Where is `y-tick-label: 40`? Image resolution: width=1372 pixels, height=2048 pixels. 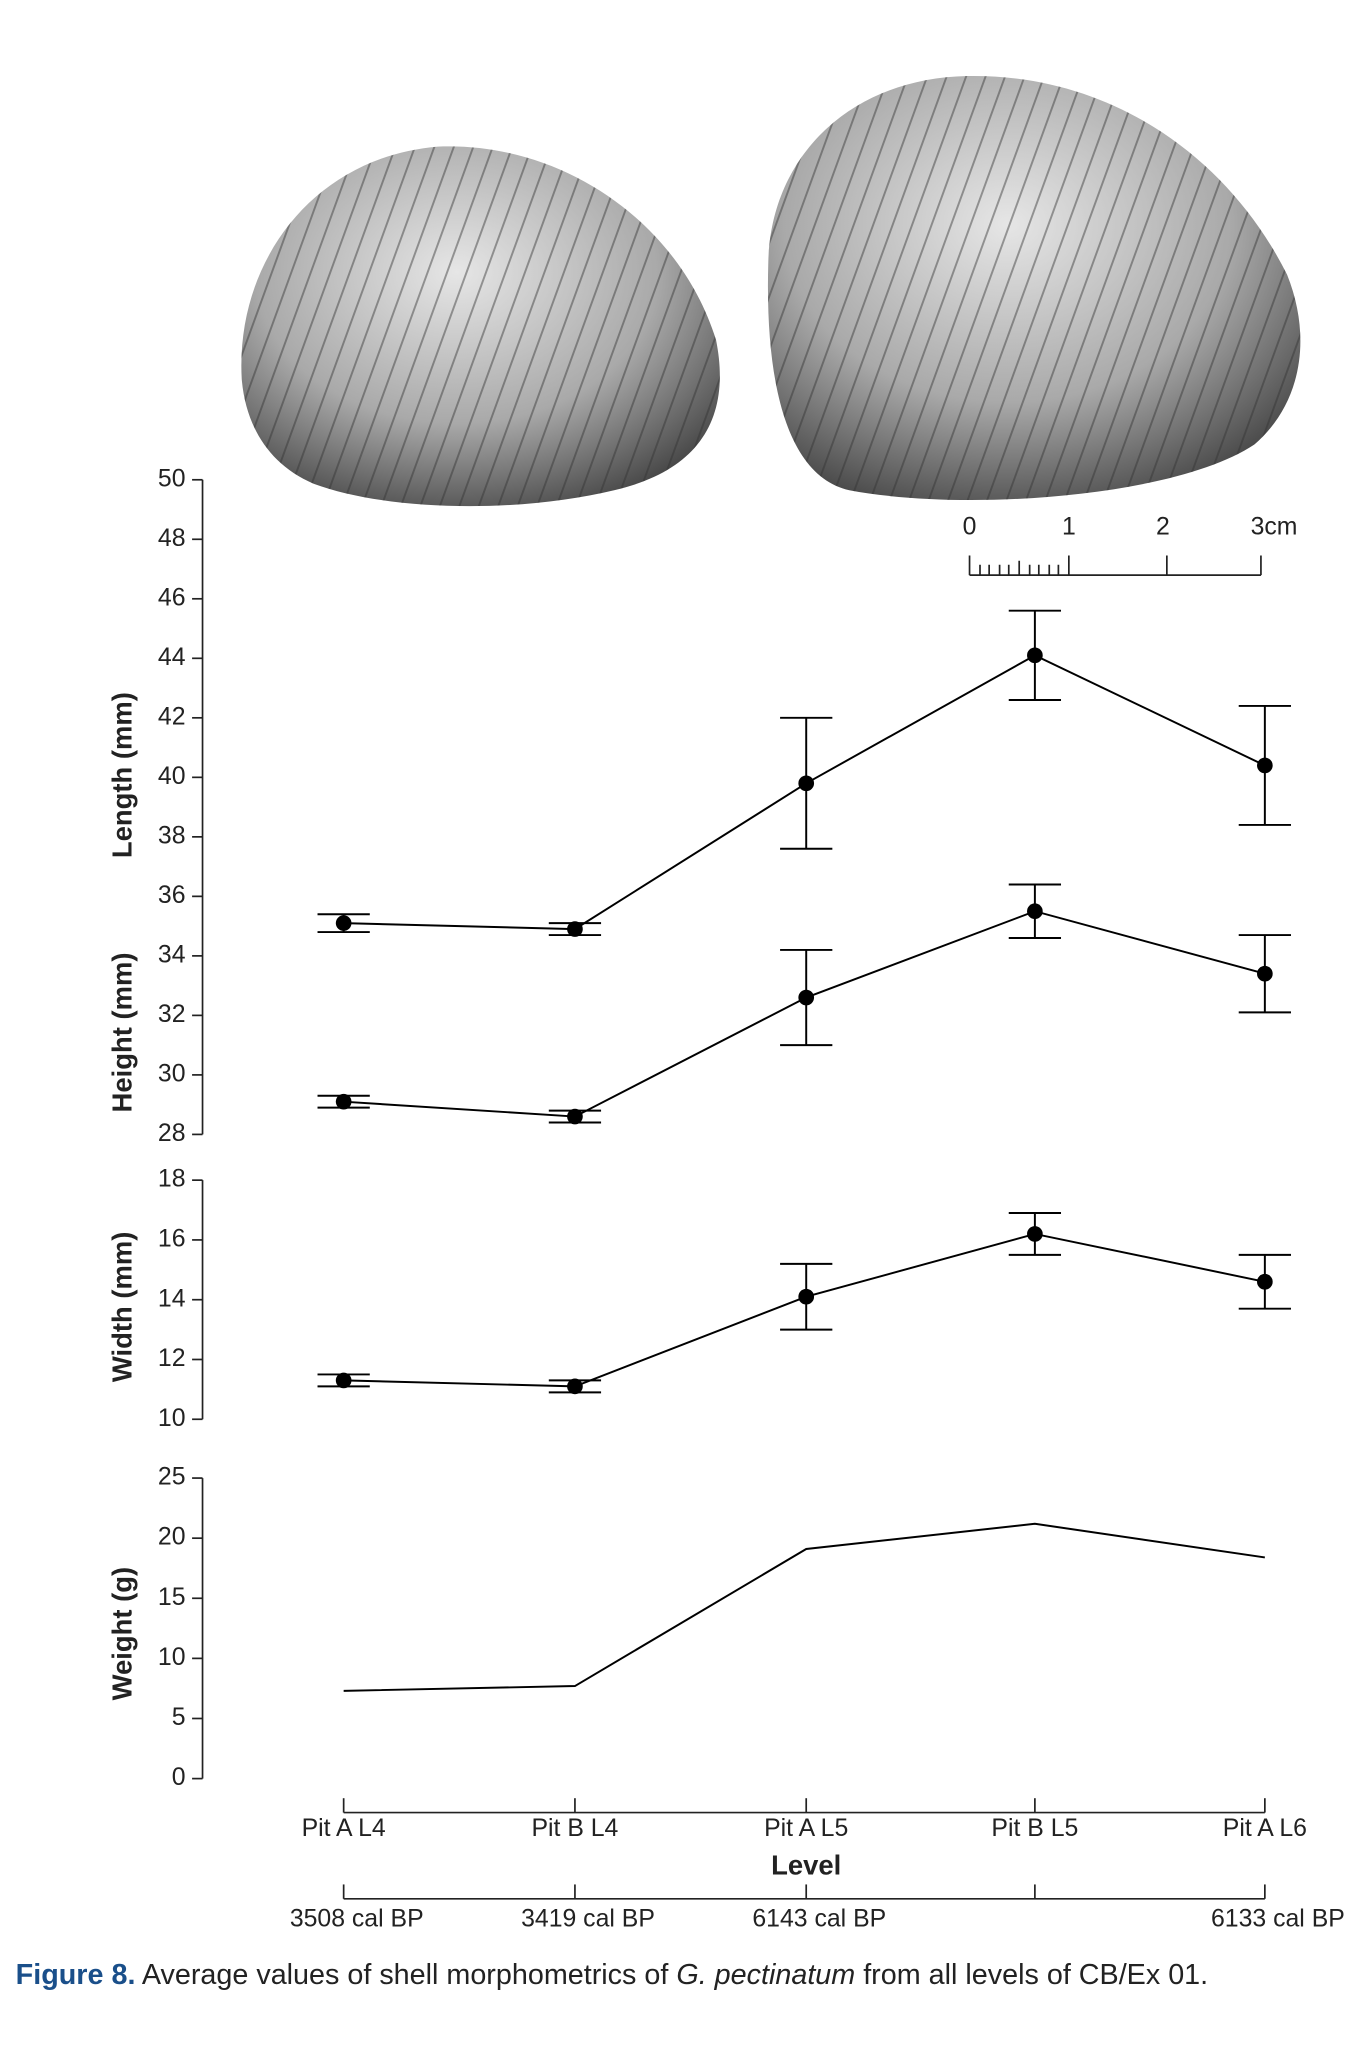 y-tick-label: 40 is located at coordinates (172, 776).